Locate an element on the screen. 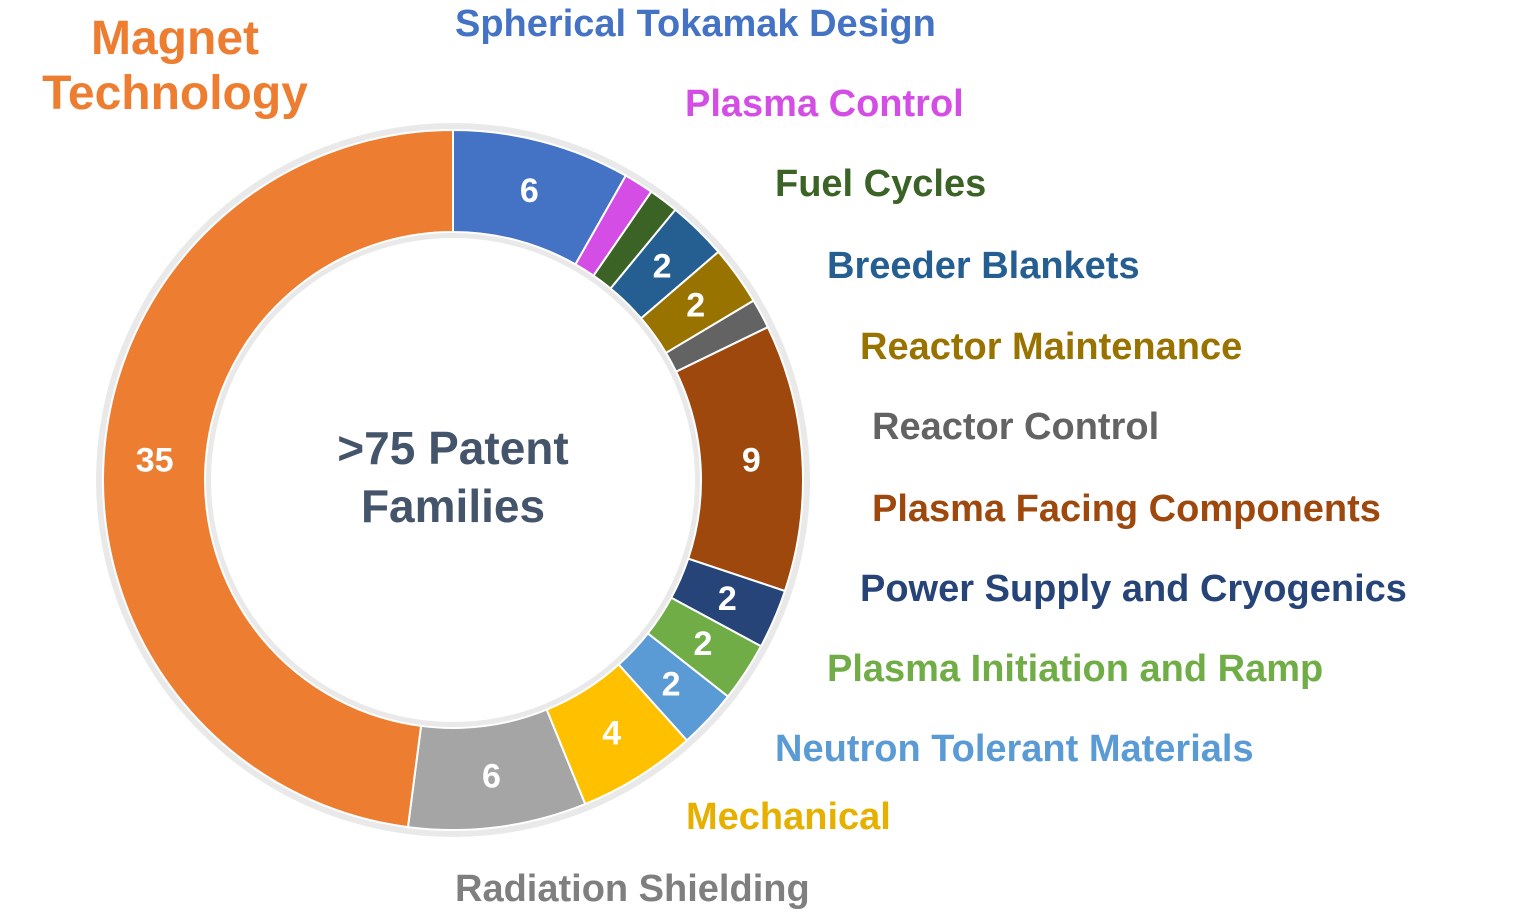  category-label: Reactor Maintenance is located at coordinates (1051, 347).